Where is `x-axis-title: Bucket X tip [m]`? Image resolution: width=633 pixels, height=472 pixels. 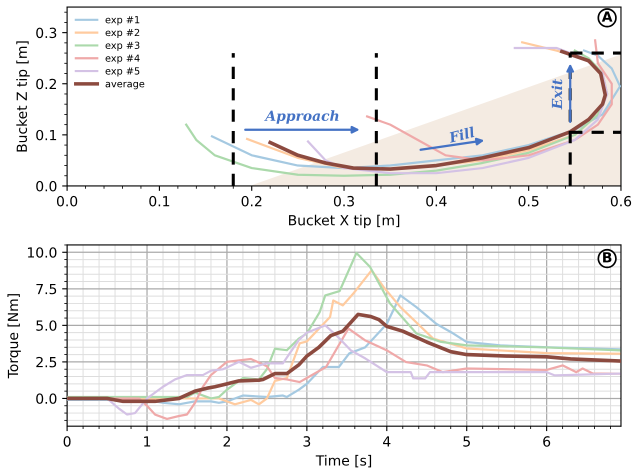 x-axis-title: Bucket X tip [m] is located at coordinates (344, 221).